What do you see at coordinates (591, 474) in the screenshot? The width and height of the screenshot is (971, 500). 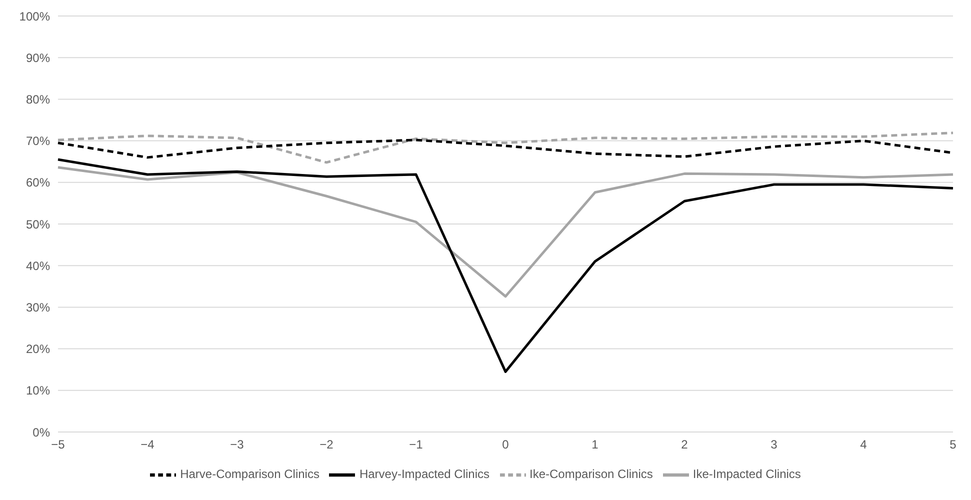 I see `legend-label: Ike-Comparison Clinics` at bounding box center [591, 474].